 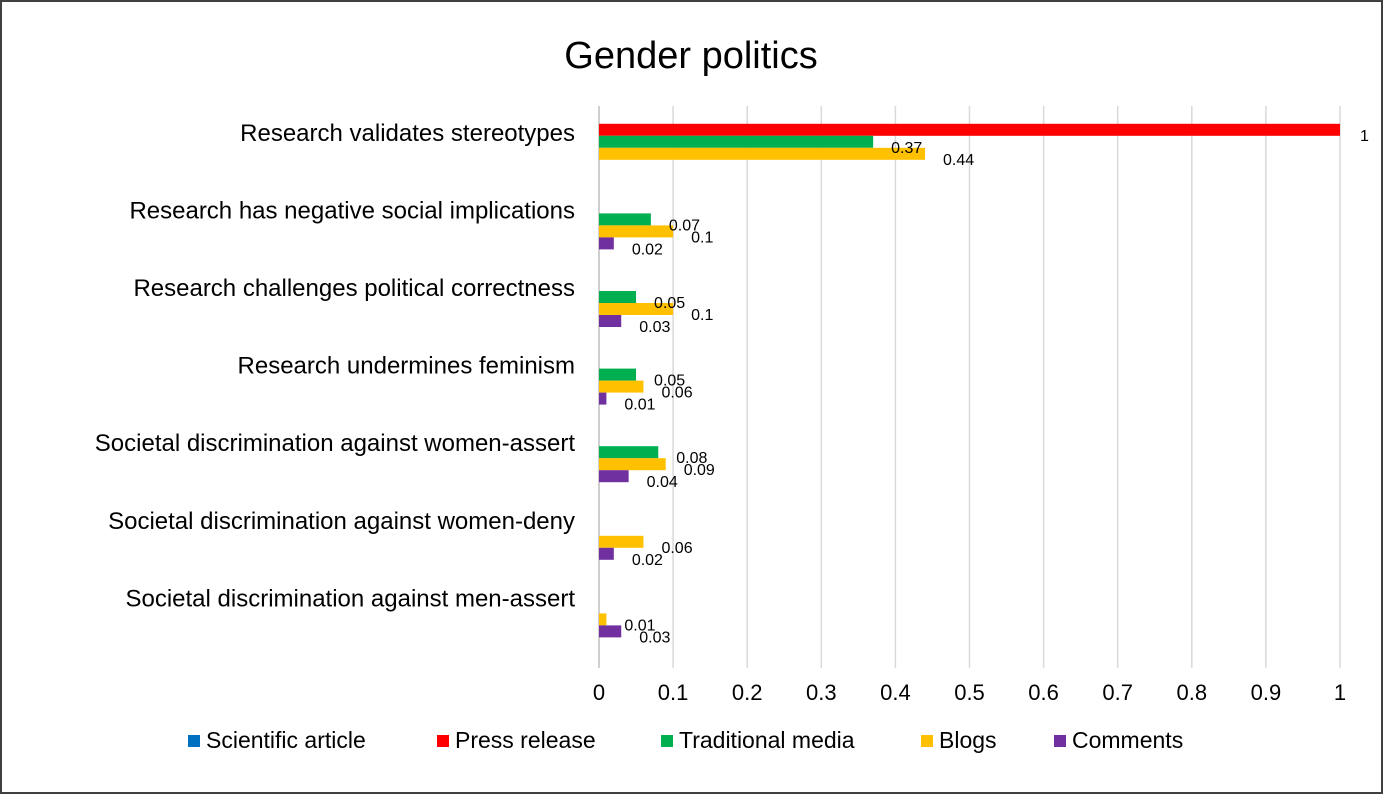 I want to click on x-tick-label: 0.5, so click(x=969, y=692).